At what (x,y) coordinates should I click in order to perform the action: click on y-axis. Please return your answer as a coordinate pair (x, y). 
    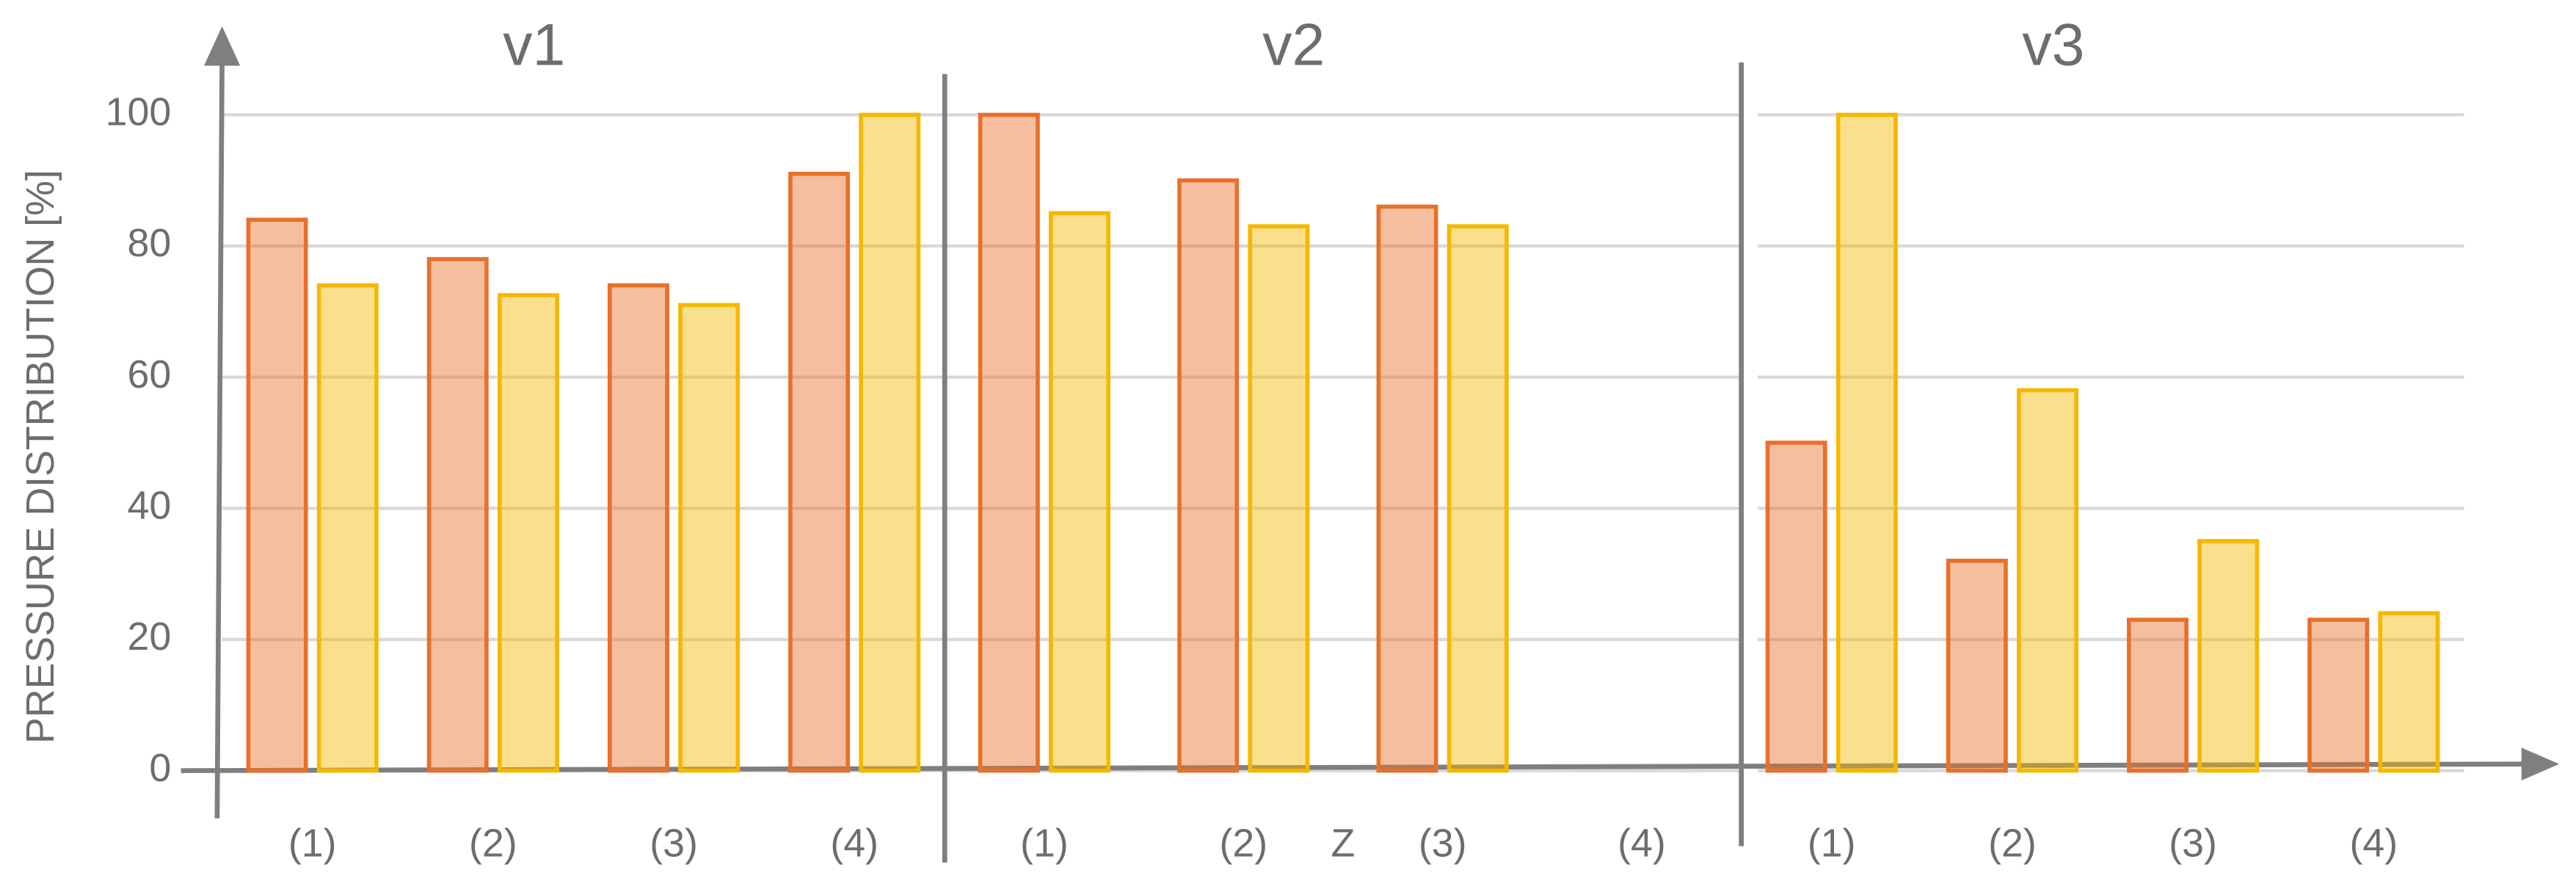
    Looking at the image, I should click on (219, 438).